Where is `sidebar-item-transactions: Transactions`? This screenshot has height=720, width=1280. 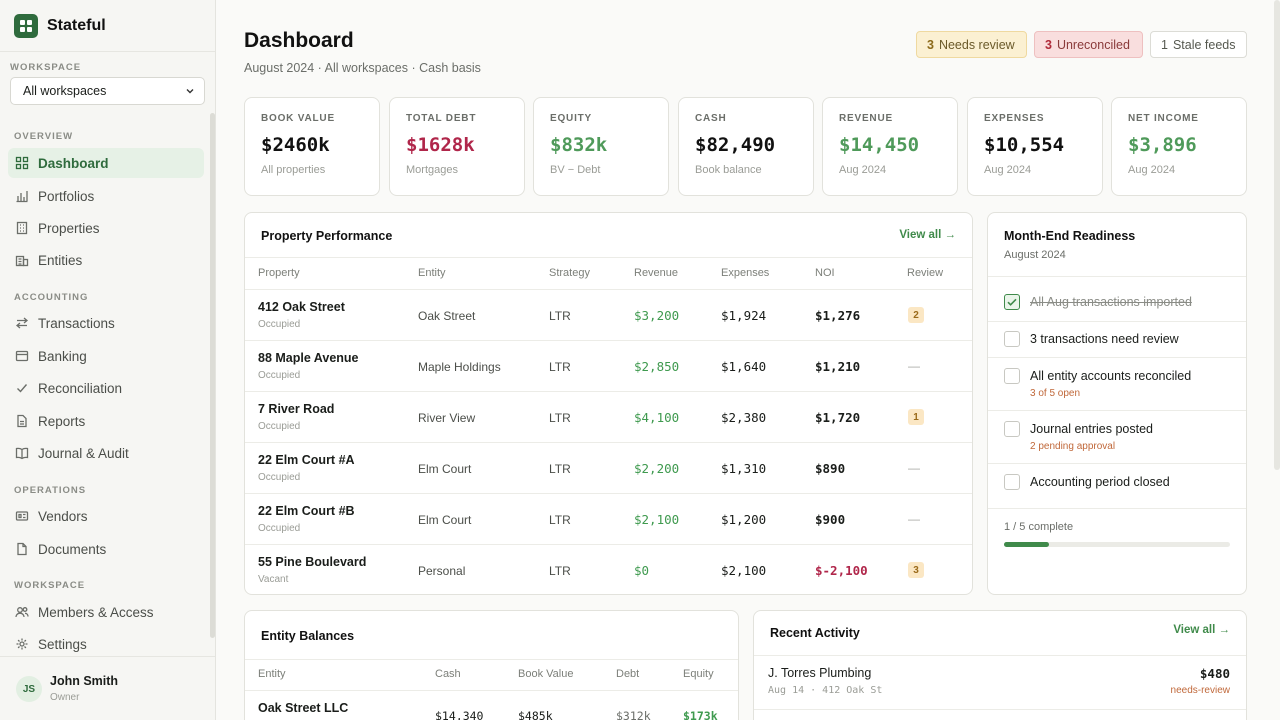 sidebar-item-transactions: Transactions is located at coordinates (106, 323).